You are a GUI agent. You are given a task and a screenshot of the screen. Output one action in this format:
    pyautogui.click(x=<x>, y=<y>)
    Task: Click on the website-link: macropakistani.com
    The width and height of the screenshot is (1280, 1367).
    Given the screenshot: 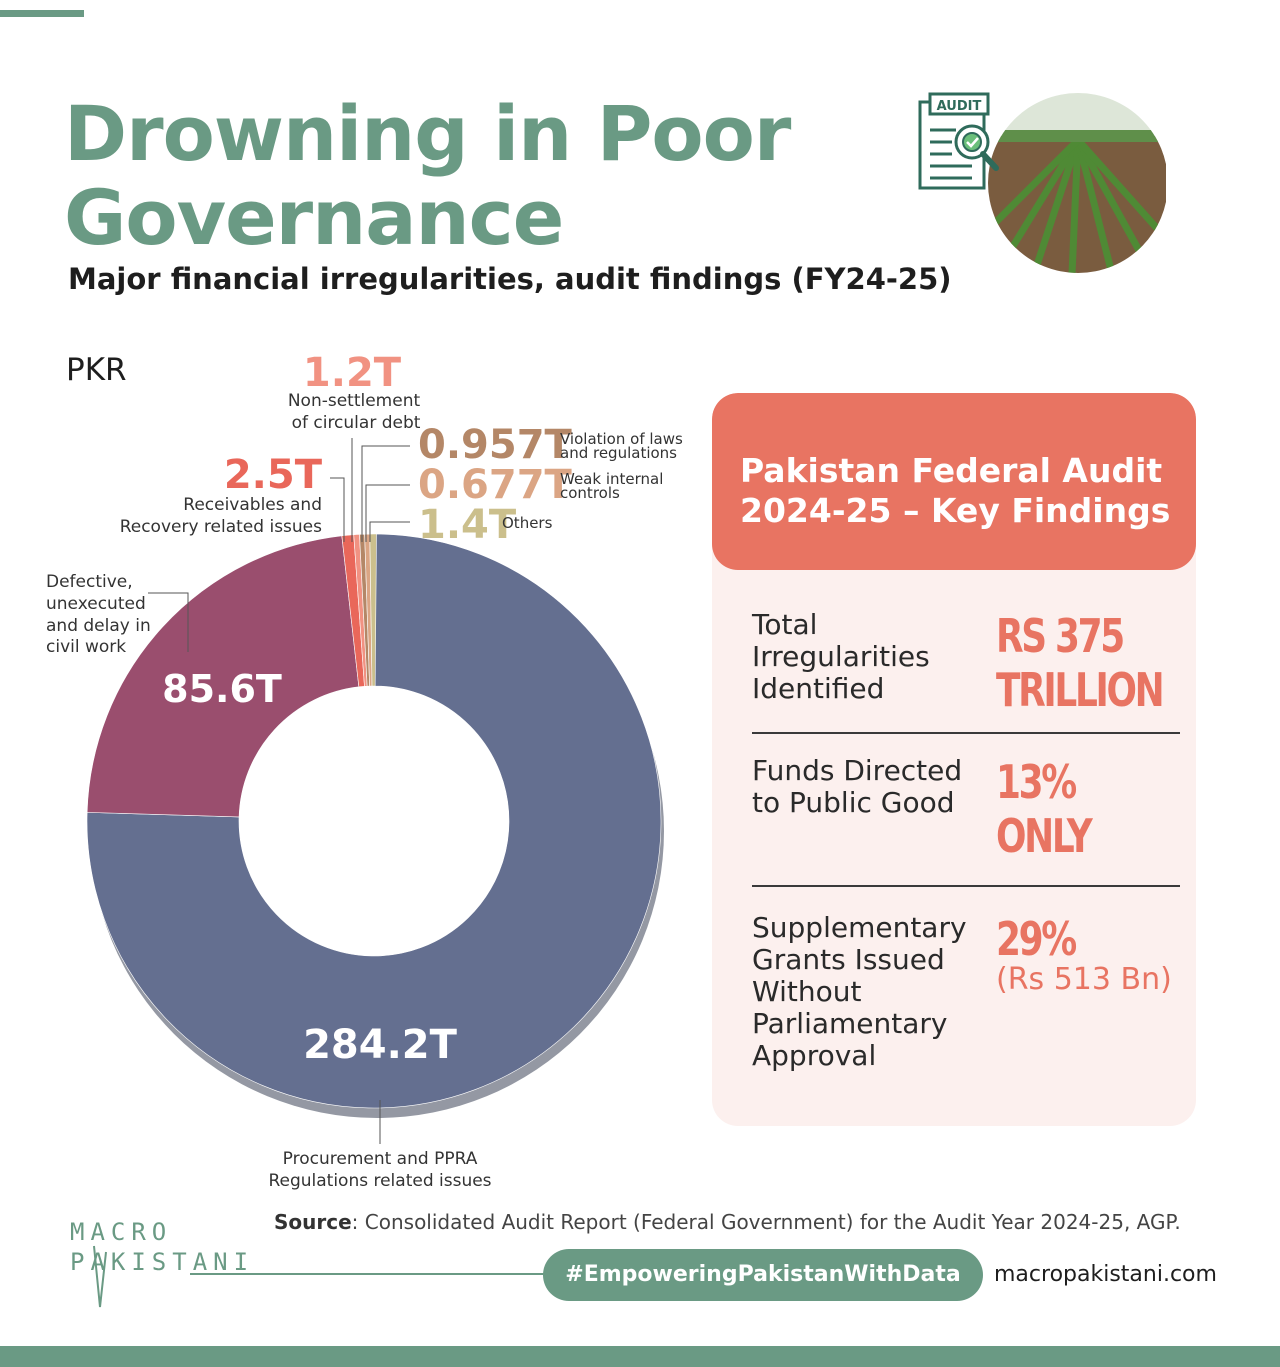 What is the action you would take?
    pyautogui.click(x=1105, y=1274)
    